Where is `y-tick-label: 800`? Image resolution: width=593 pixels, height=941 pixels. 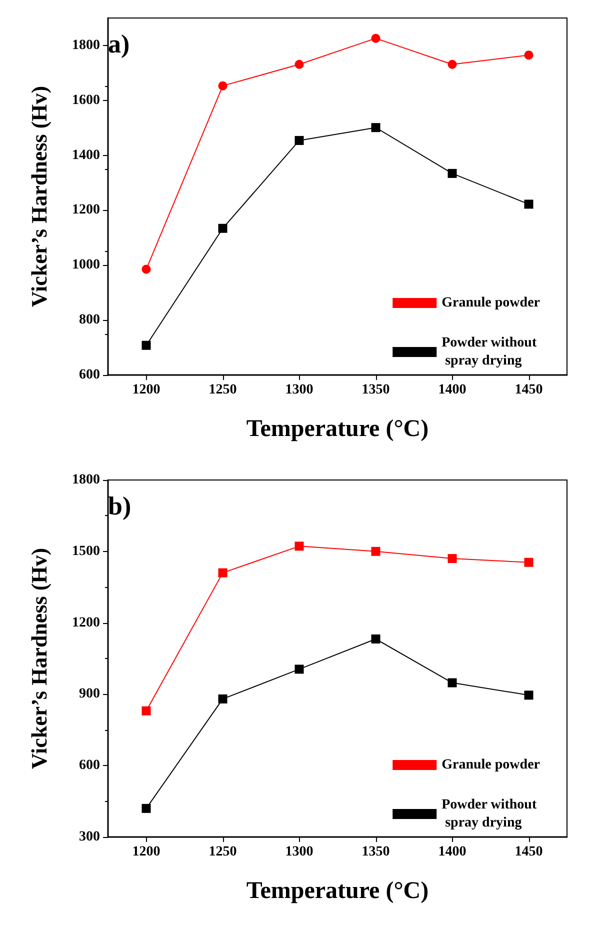
y-tick-label: 800 is located at coordinates (89, 320).